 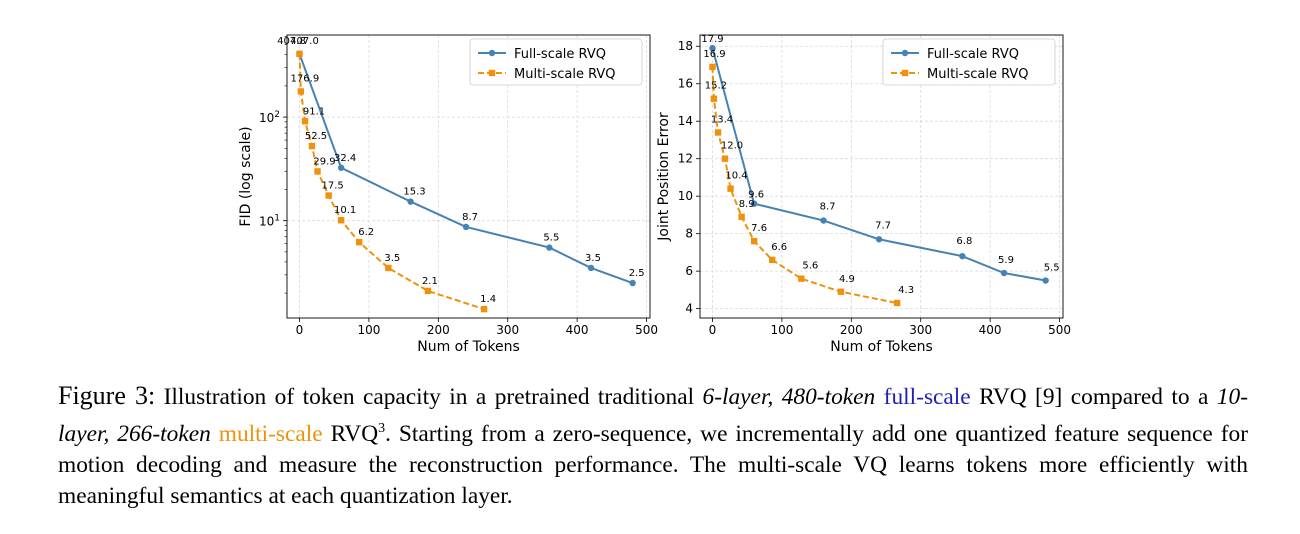 What do you see at coordinates (732, 146) in the screenshot?
I see `data-label: 12.0` at bounding box center [732, 146].